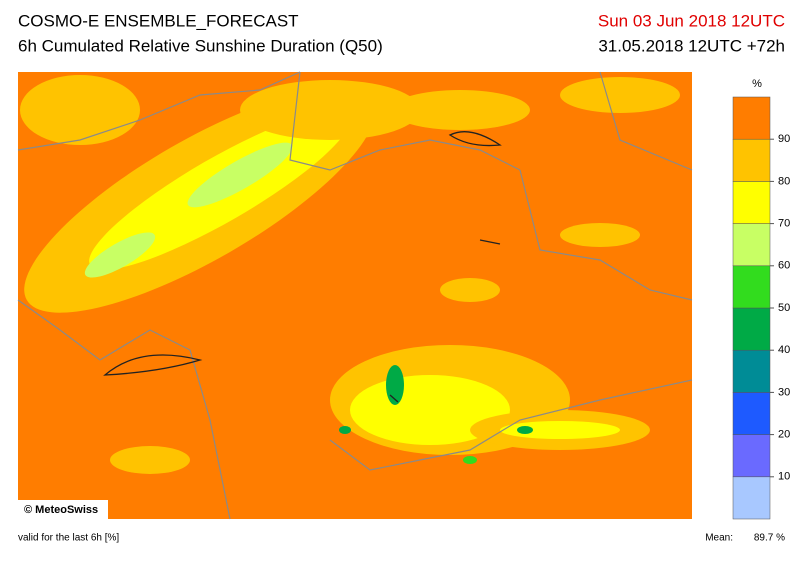  Describe the element at coordinates (158, 20) in the screenshot. I see `title: COSMO-E ENSEMBLE_FORECAST` at that location.